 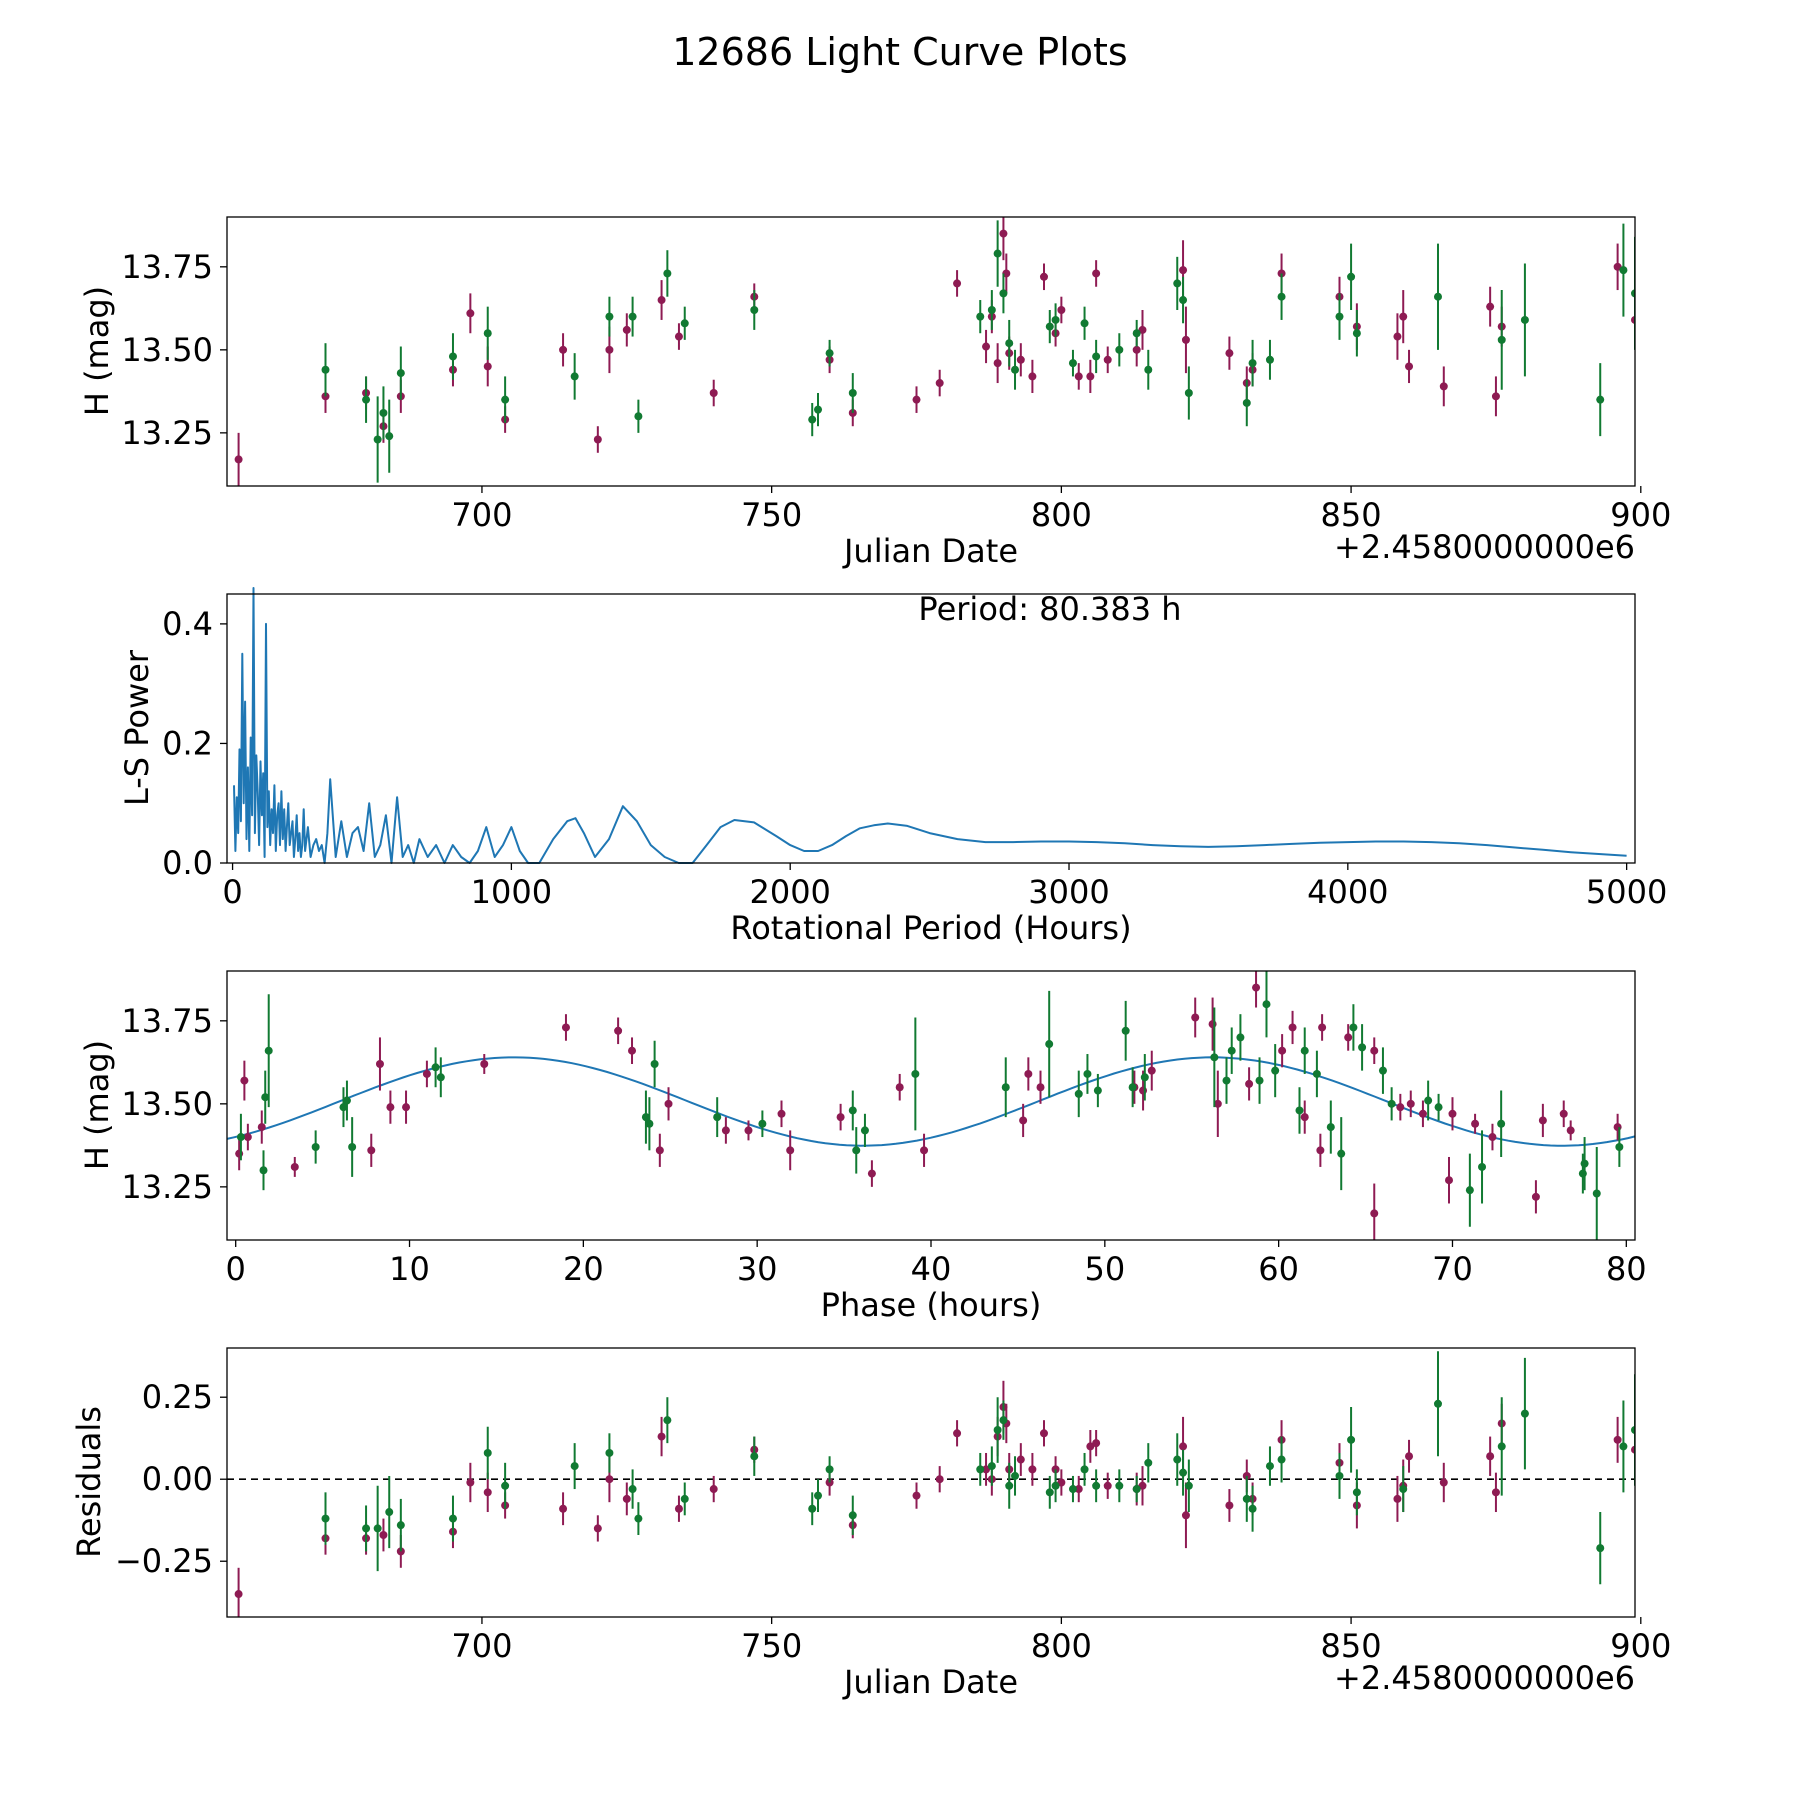 I want to click on lightcurve-axes: 700 750 800 850 900 13.25 13.50 13.75, so click(x=896, y=391).